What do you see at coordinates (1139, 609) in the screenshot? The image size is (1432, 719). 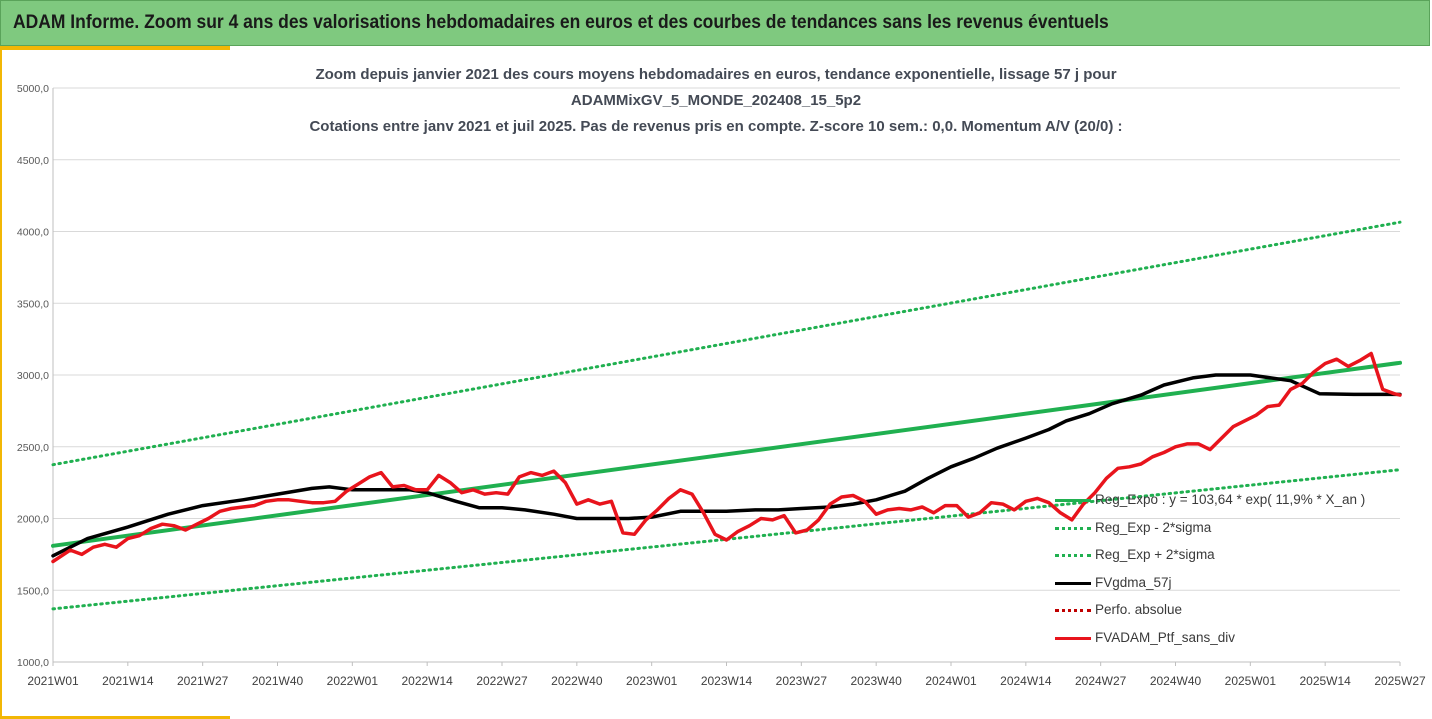 I see `legend-label: Perfo. absolue` at bounding box center [1139, 609].